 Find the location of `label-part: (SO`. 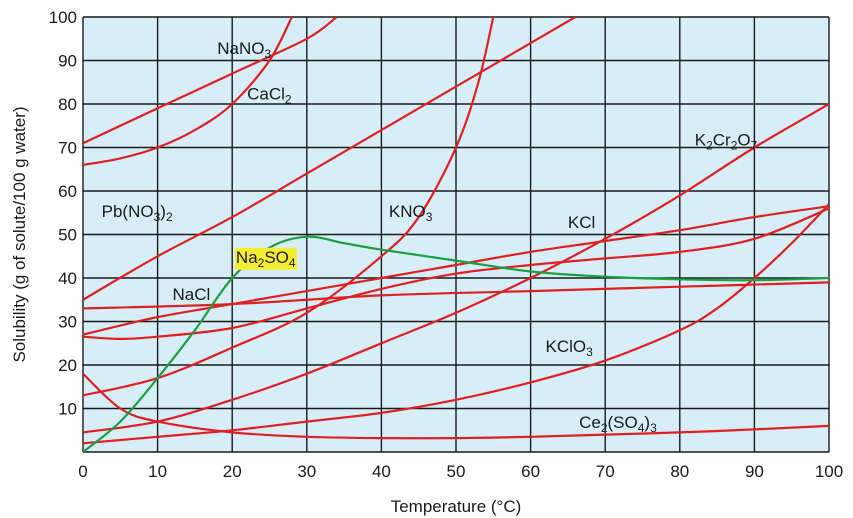

label-part: (SO is located at coordinates (623, 422).